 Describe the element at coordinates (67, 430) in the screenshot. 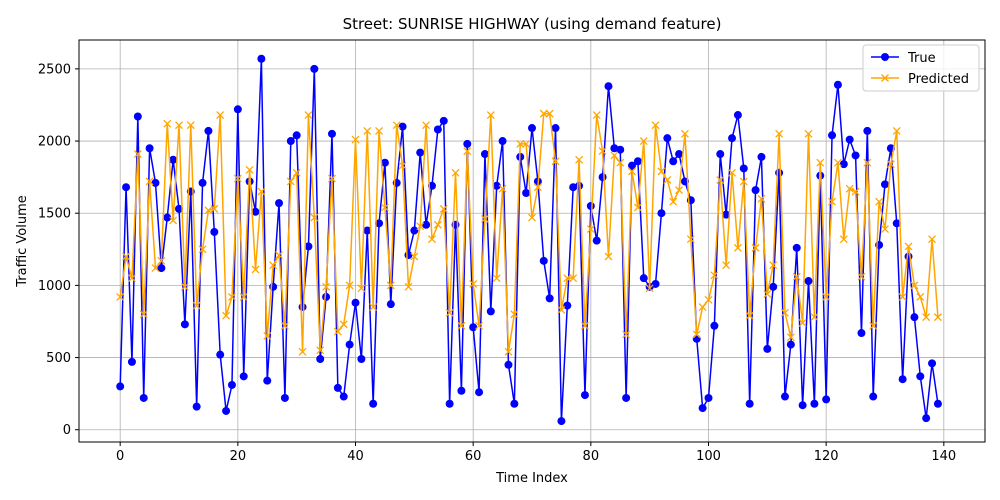

I see `y-tick-label: 0` at that location.